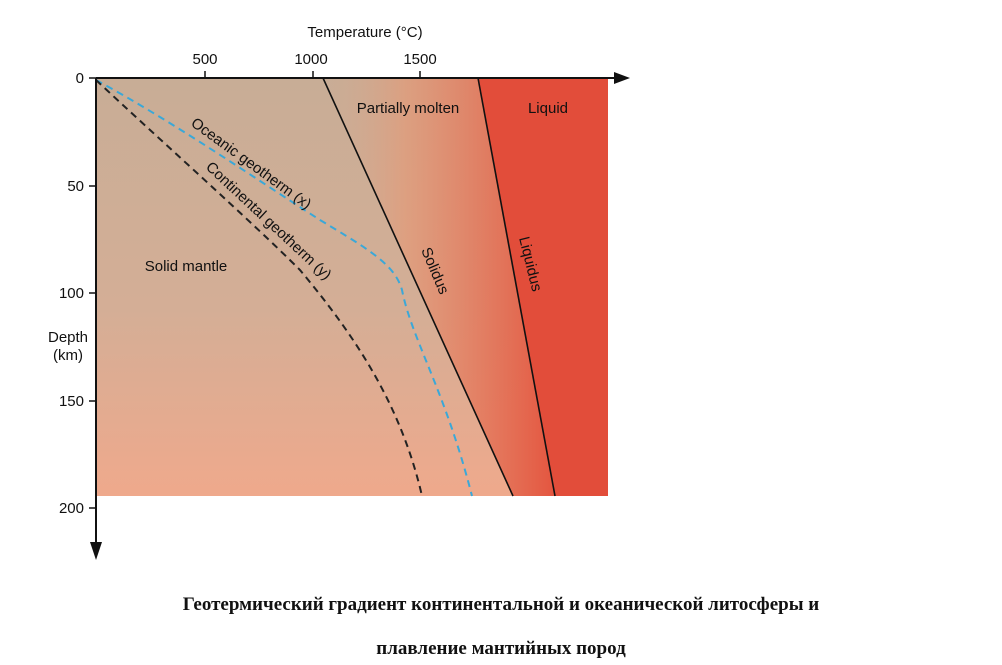 The width and height of the screenshot is (1002, 665). I want to click on y-tick-label-200: 200, so click(71, 508).